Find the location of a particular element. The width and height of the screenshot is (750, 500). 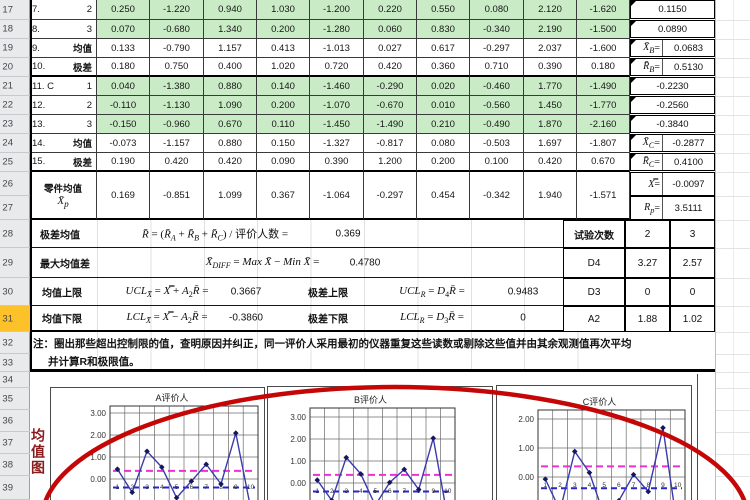

row-header: 38 is located at coordinates (15, 465).